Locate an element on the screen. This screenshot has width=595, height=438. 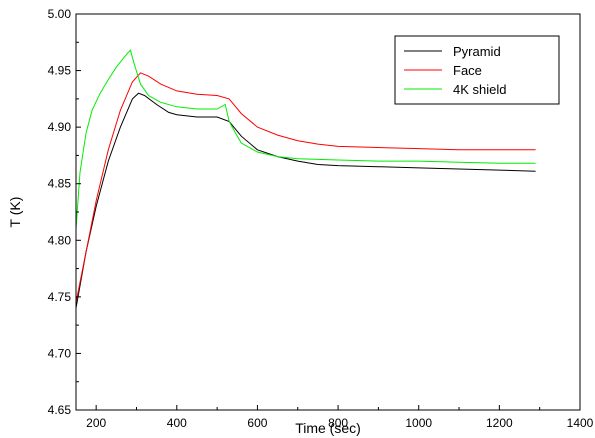
y-tick-label: 4.80 is located at coordinates (60, 240).